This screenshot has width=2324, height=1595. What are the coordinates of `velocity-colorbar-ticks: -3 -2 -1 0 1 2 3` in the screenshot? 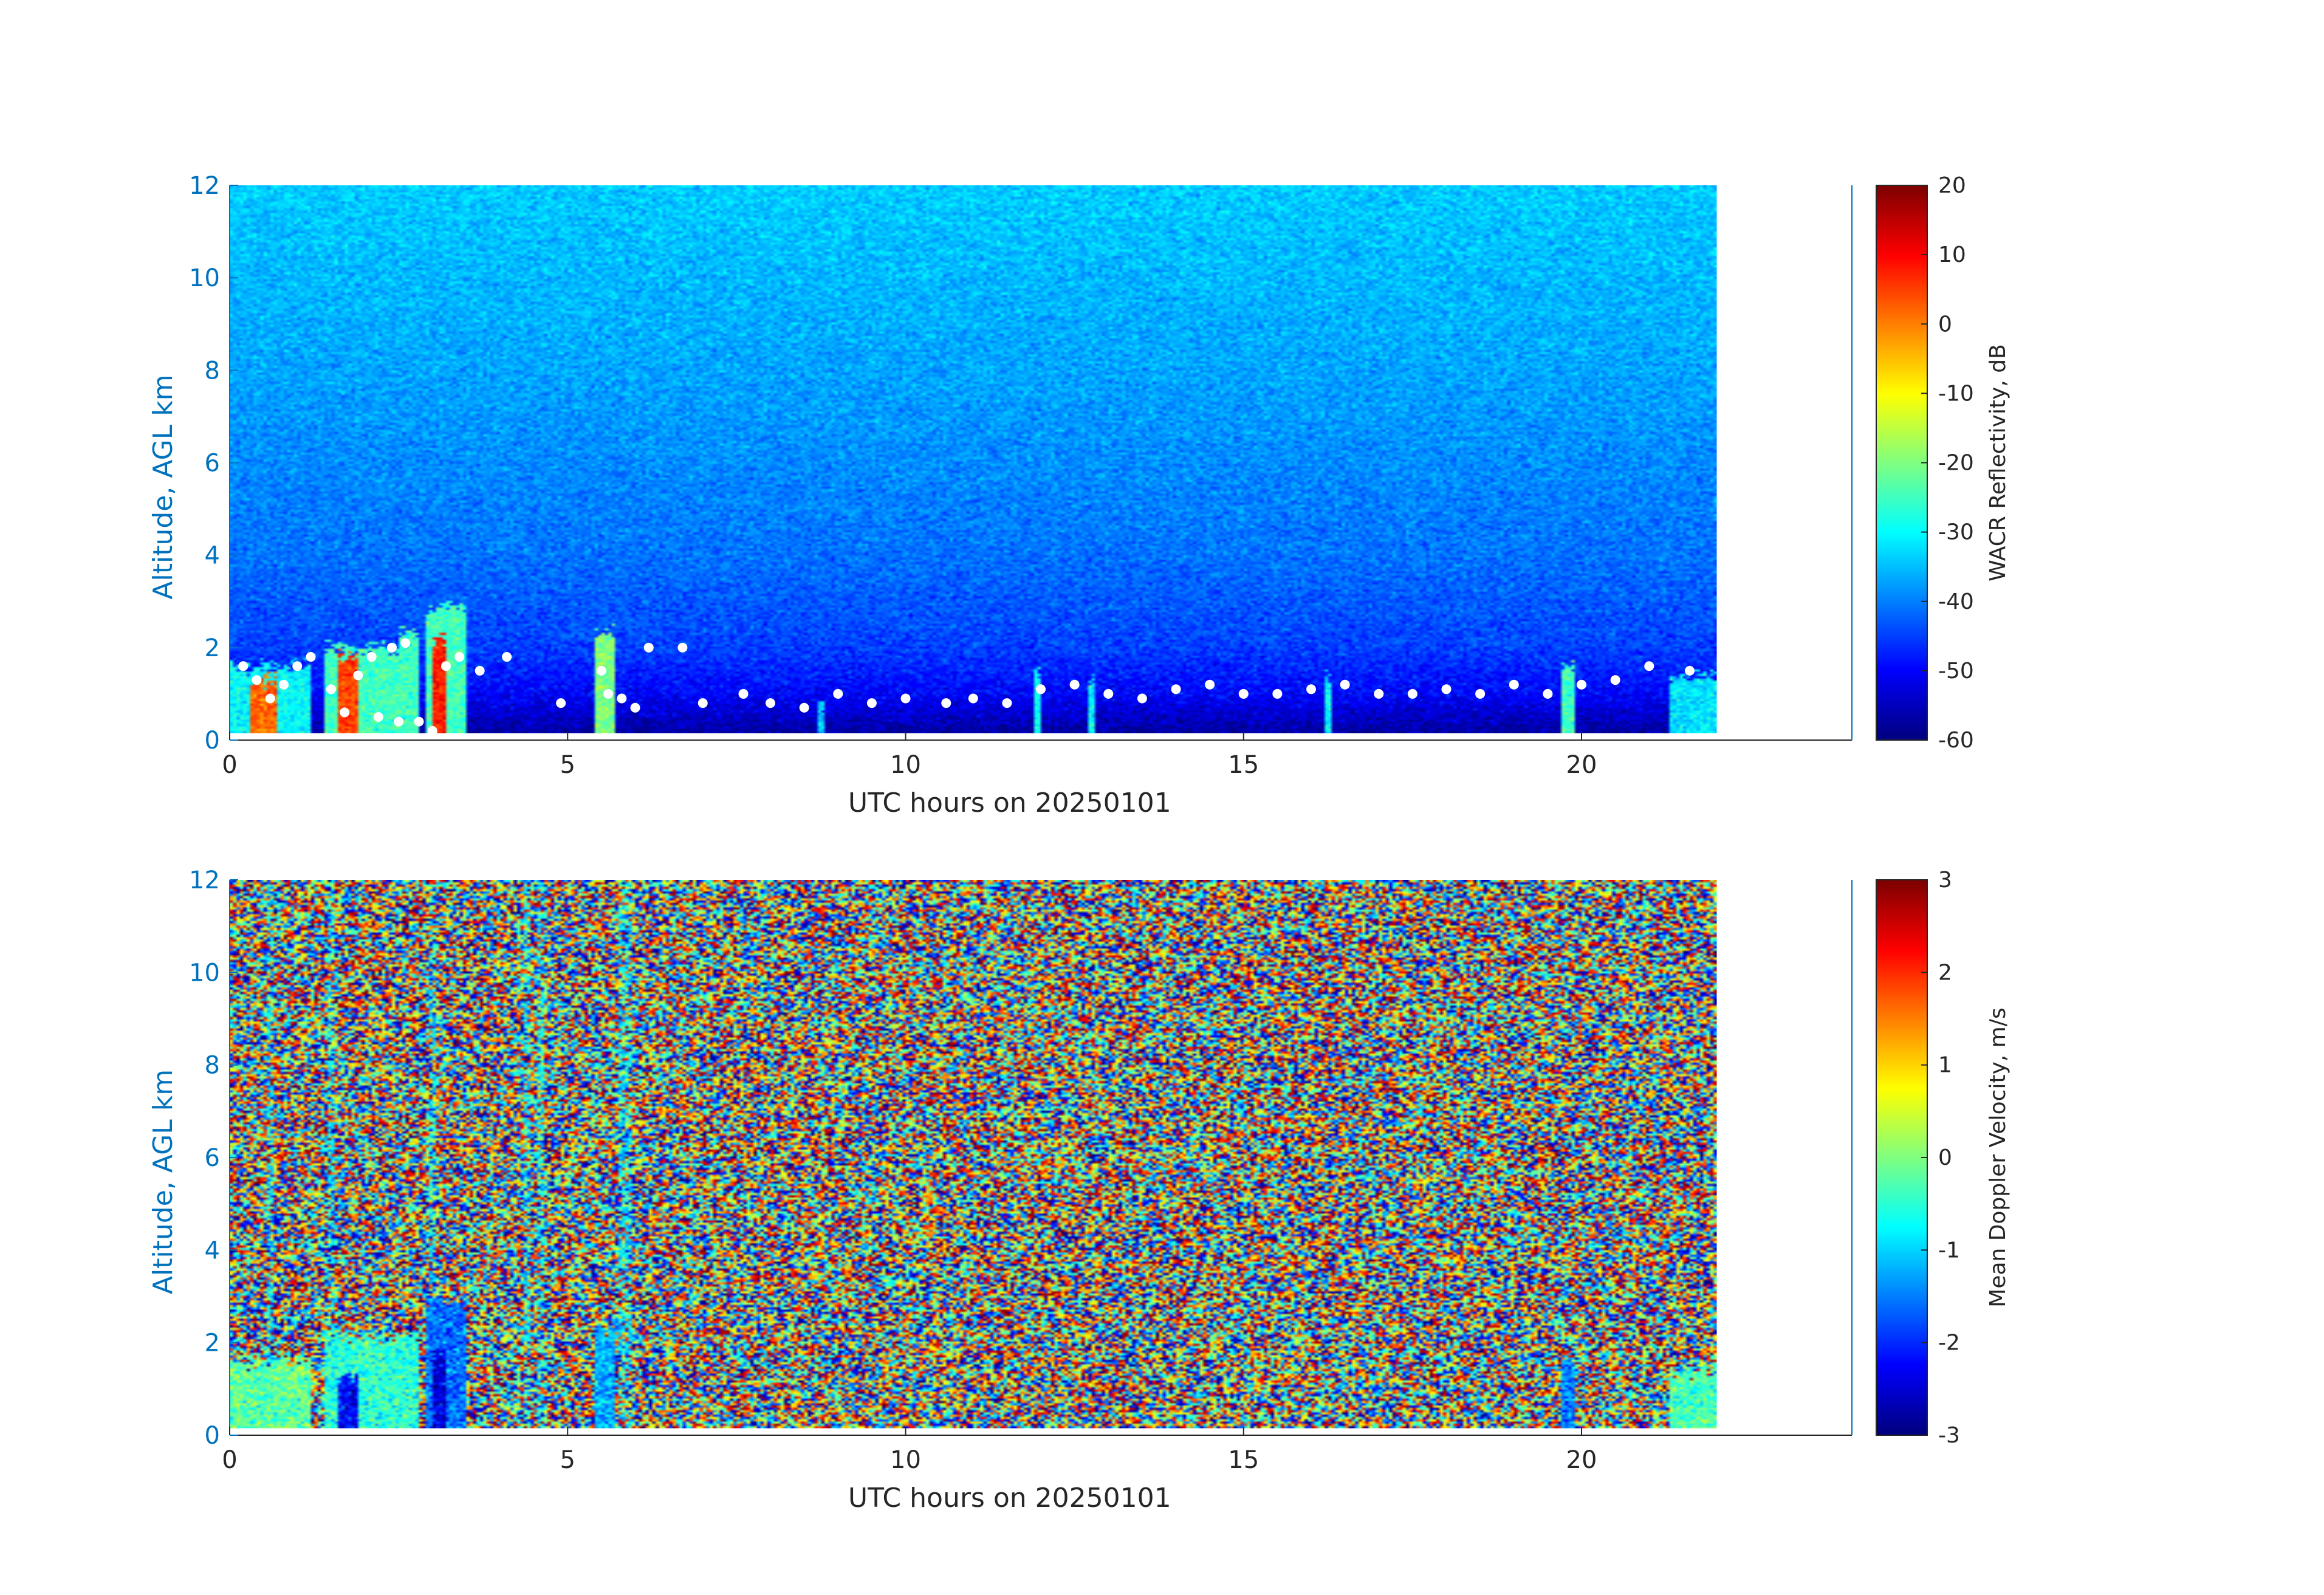 It's located at (1918, 1158).